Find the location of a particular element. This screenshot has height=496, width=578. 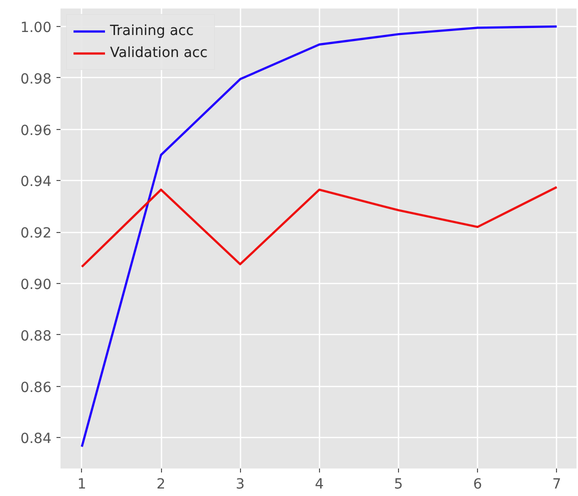

x-tick-label: 3 is located at coordinates (240, 484).